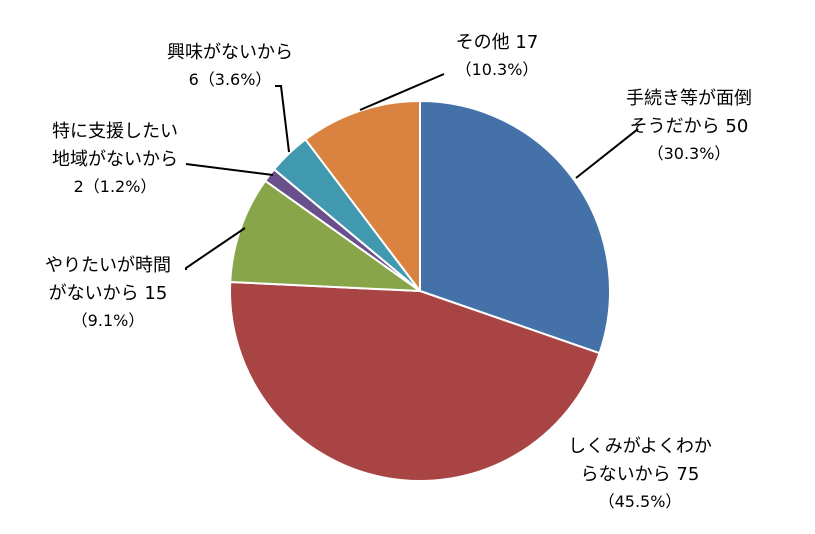  I want to click on slice-5-label-line-1: その他 17, so click(497, 42).